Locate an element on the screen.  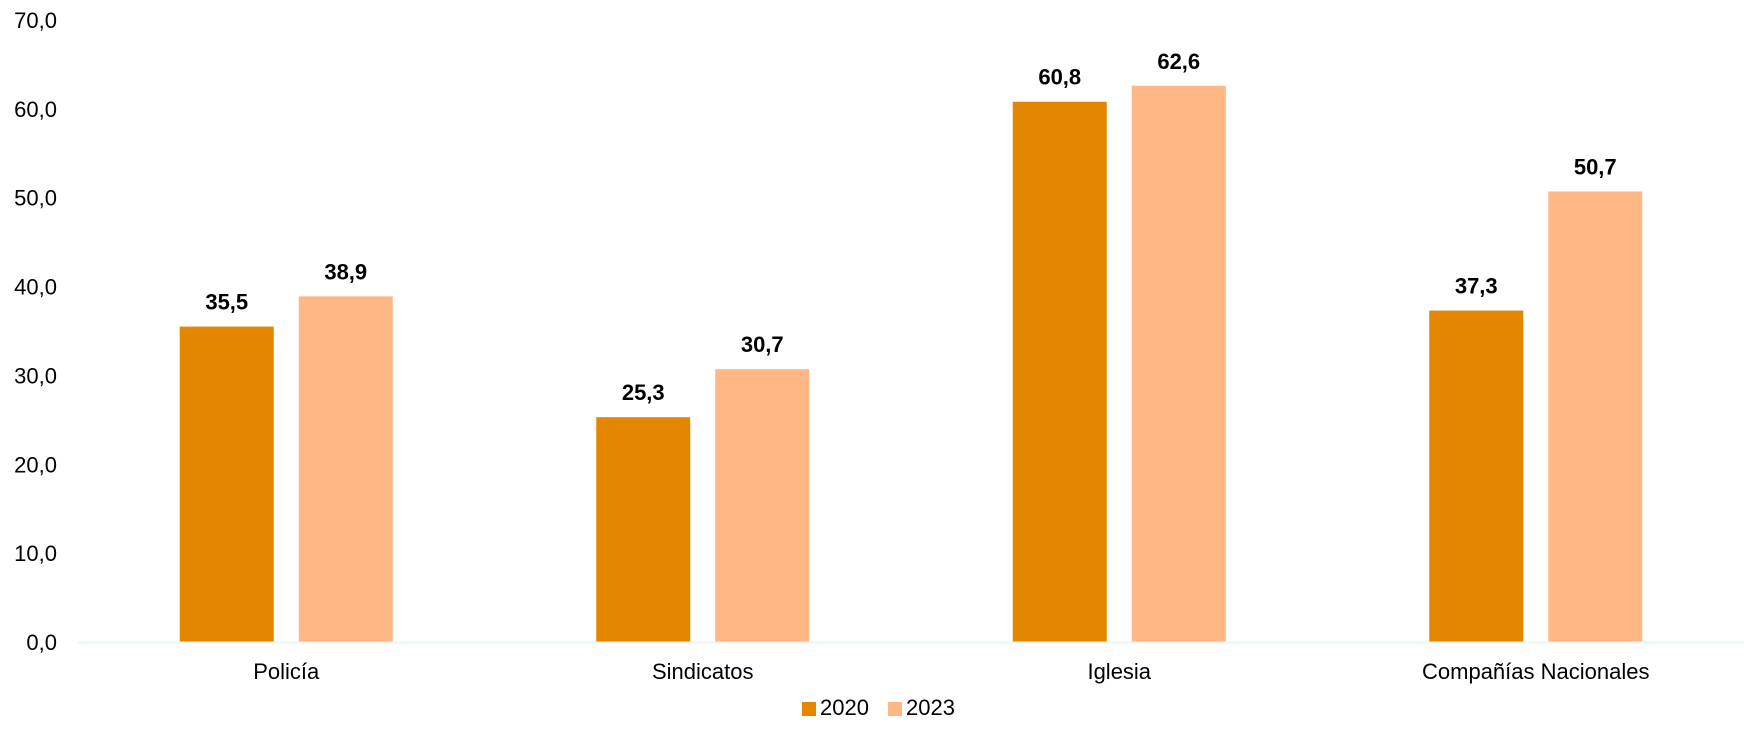
legend-swatch-2023 is located at coordinates (895, 709).